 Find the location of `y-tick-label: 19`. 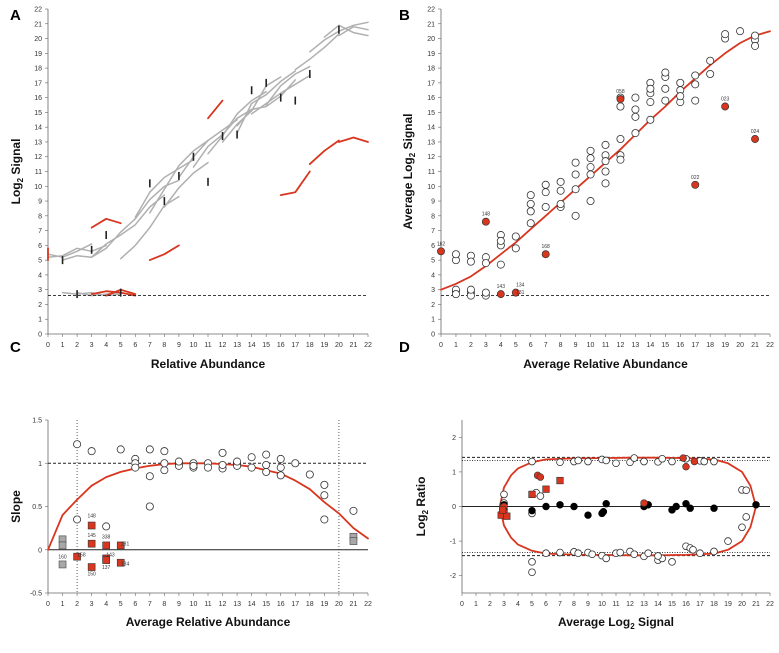

y-tick-label: 19 is located at coordinates (38, 54).